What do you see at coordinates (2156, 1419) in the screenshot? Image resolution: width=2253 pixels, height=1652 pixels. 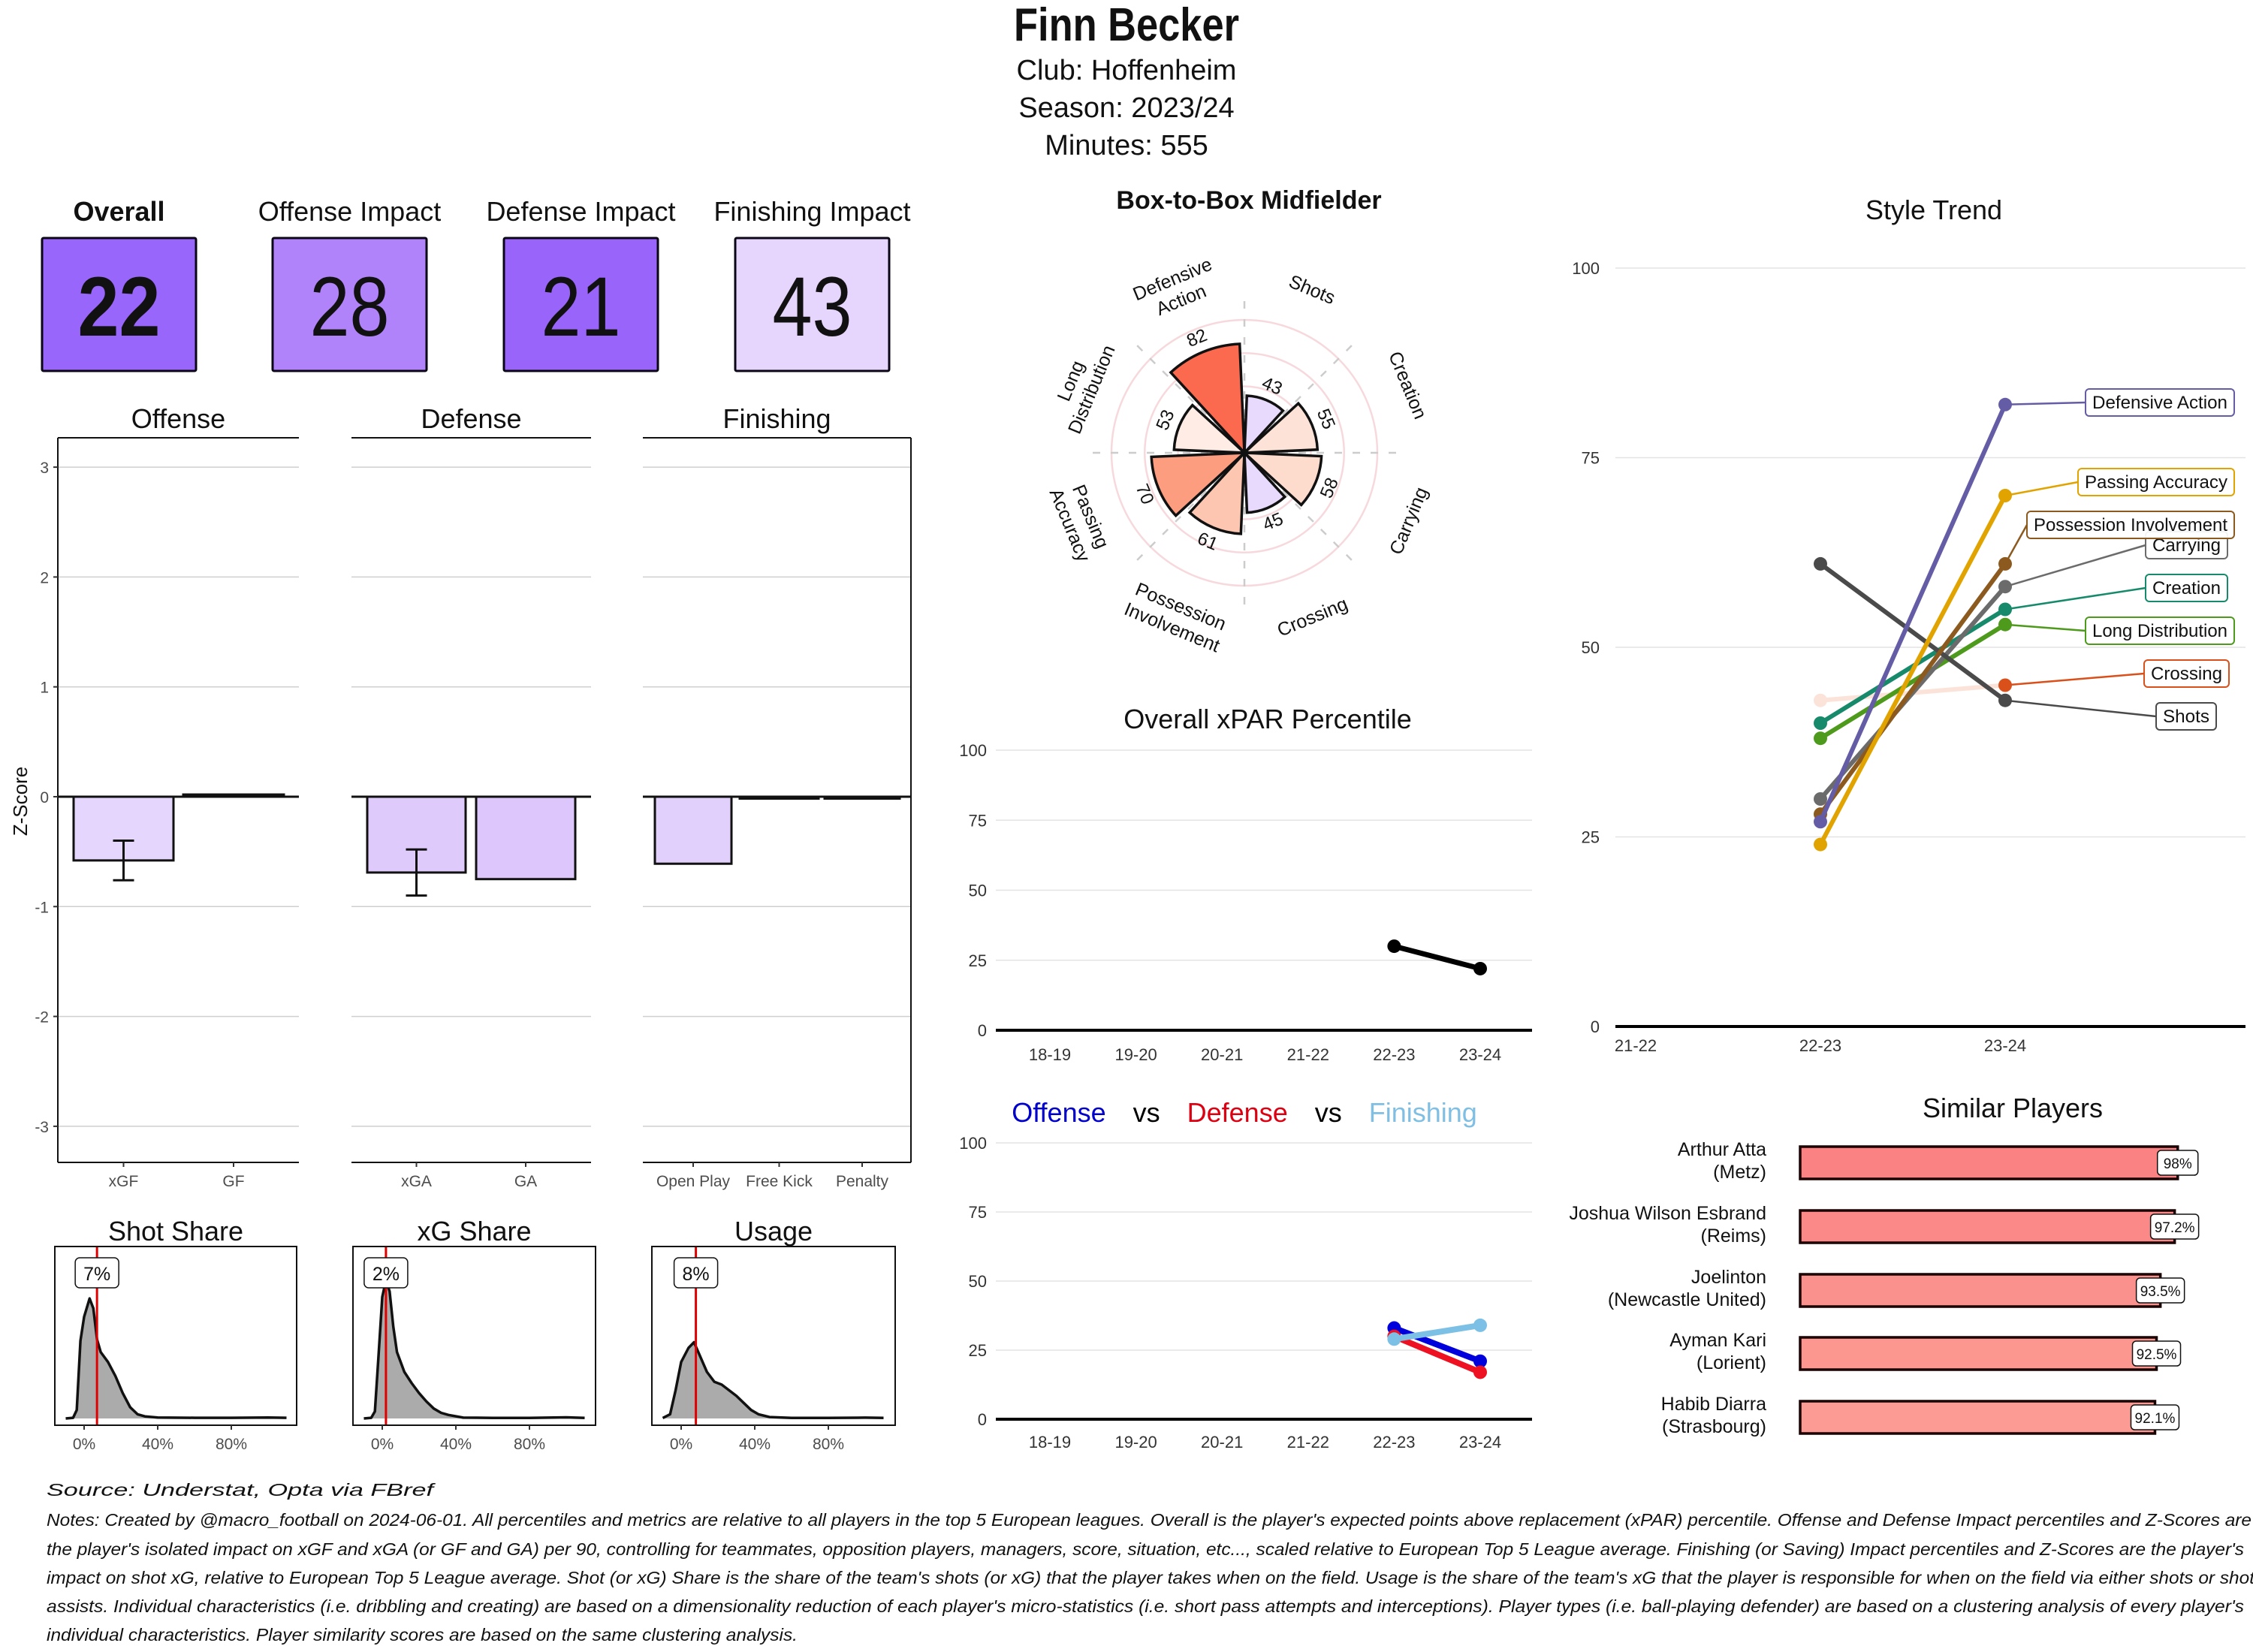 I see `similarity-label: 92.1%` at bounding box center [2156, 1419].